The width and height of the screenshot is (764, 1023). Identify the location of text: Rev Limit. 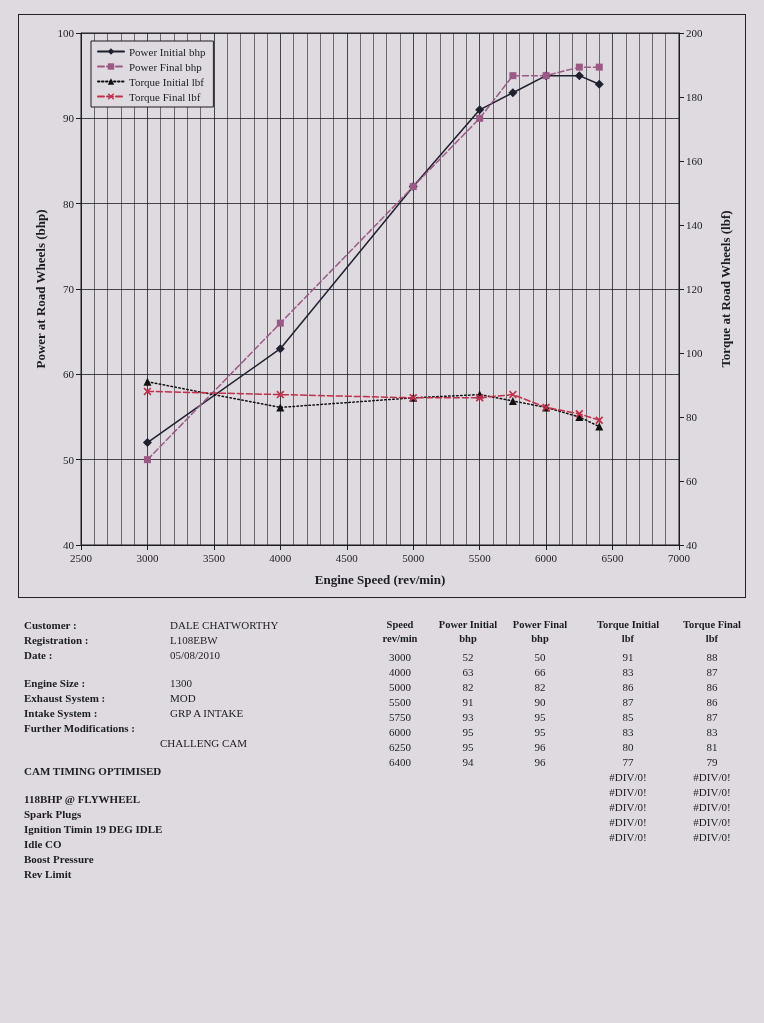
(48, 874).